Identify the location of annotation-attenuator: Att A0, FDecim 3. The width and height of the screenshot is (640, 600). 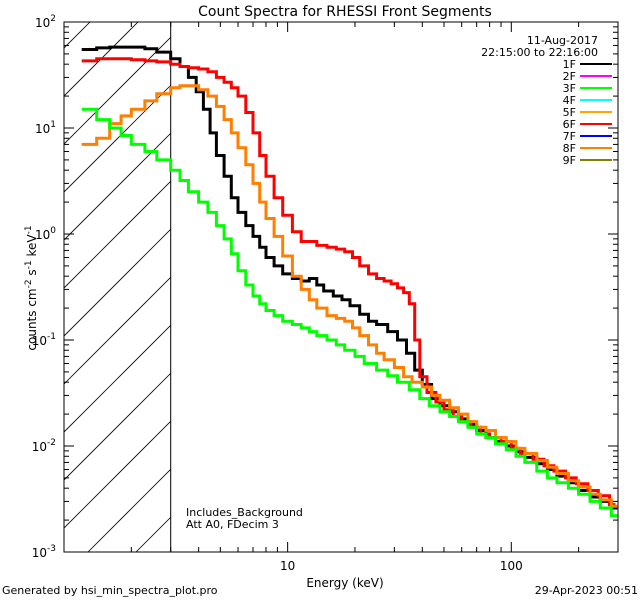
(232, 524).